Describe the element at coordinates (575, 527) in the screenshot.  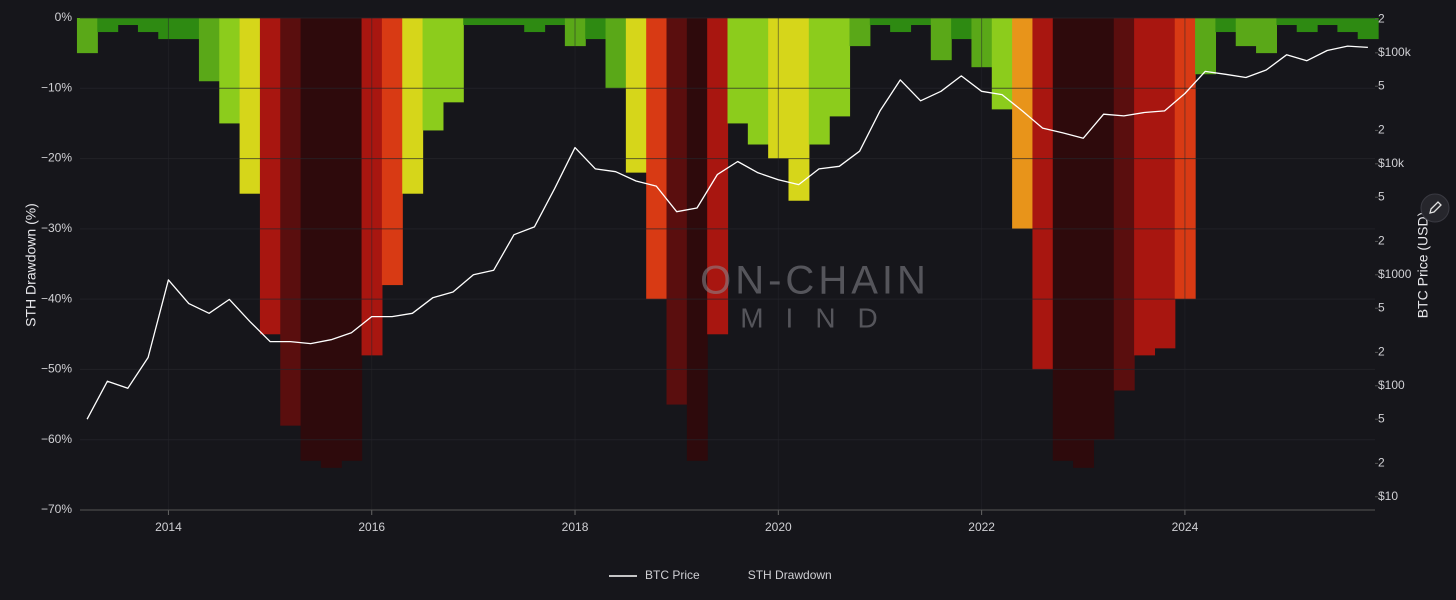
I see `x-tick-label: 2018` at that location.